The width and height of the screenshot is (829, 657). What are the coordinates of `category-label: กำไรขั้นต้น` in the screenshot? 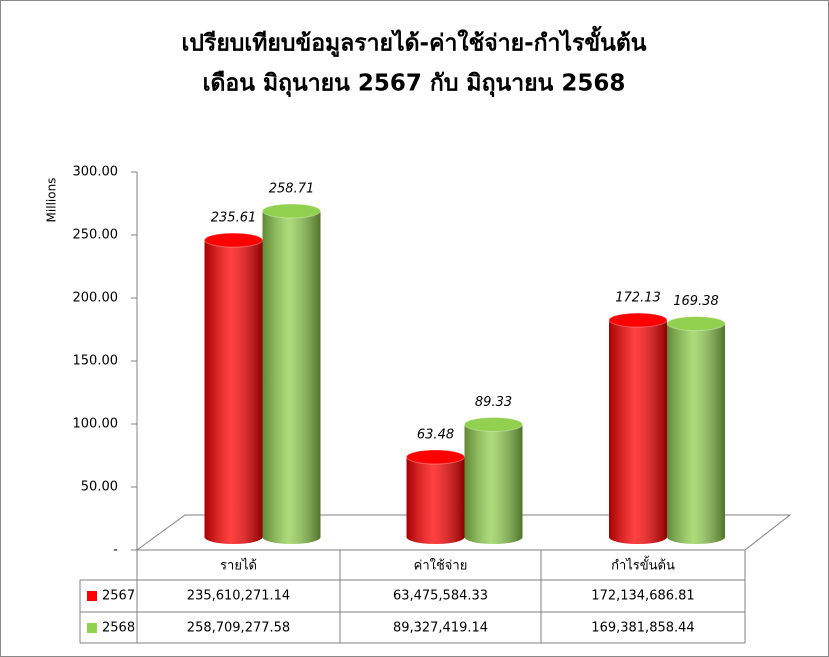 It's located at (643, 565).